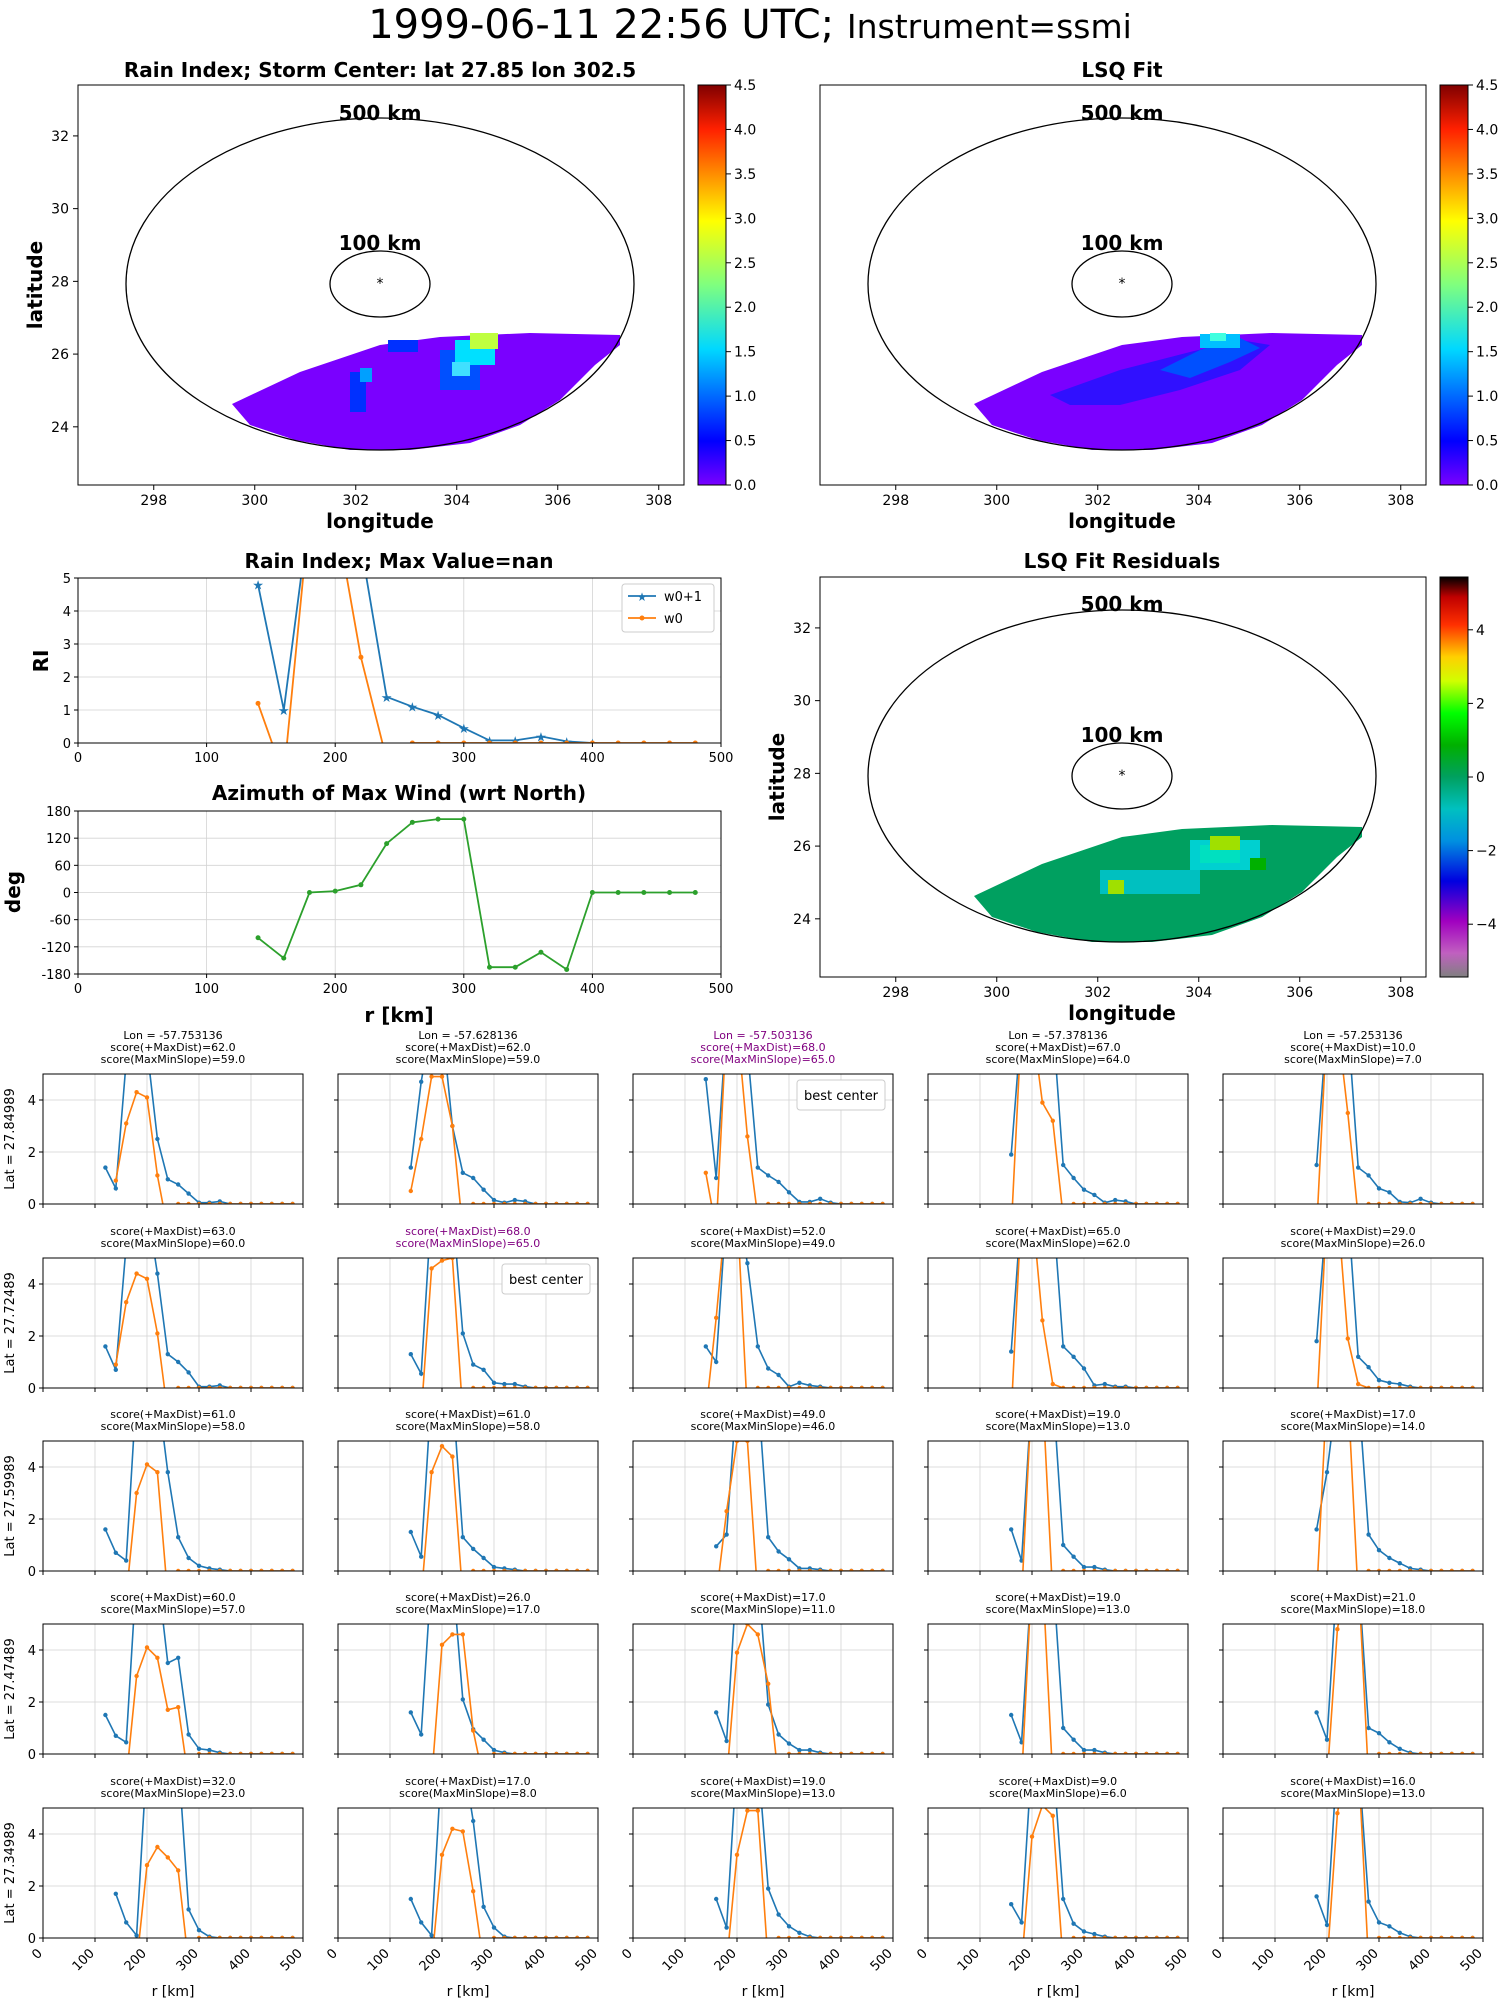 The width and height of the screenshot is (1500, 2000). What do you see at coordinates (173, 1243) in the screenshot?
I see `panel-score-maxminslope: score(MaxMinSlope)=60.0` at bounding box center [173, 1243].